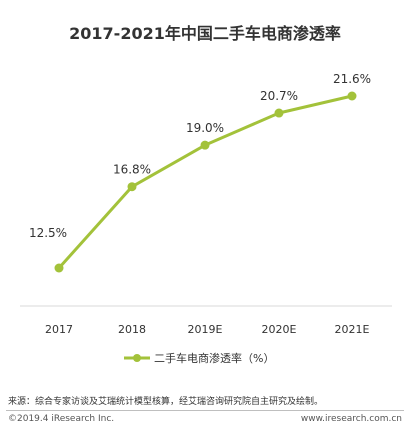  Describe the element at coordinates (205, 329) in the screenshot. I see `x-tick-label: 2019E` at that location.